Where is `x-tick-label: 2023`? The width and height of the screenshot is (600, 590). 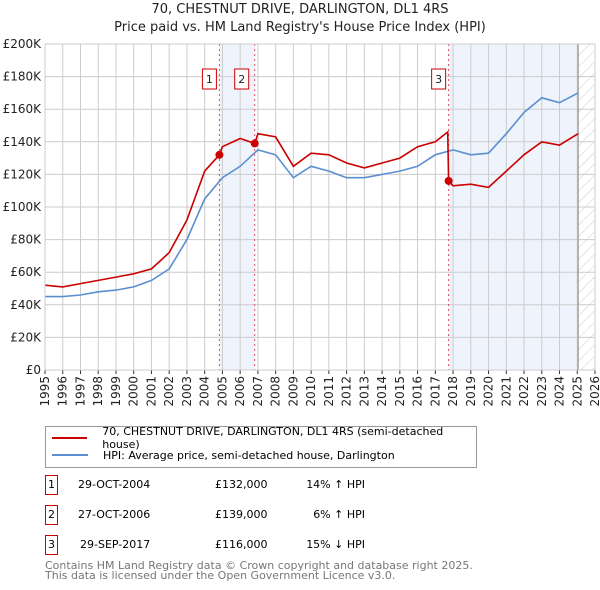 x-tick-label: 2023 is located at coordinates (542, 391).